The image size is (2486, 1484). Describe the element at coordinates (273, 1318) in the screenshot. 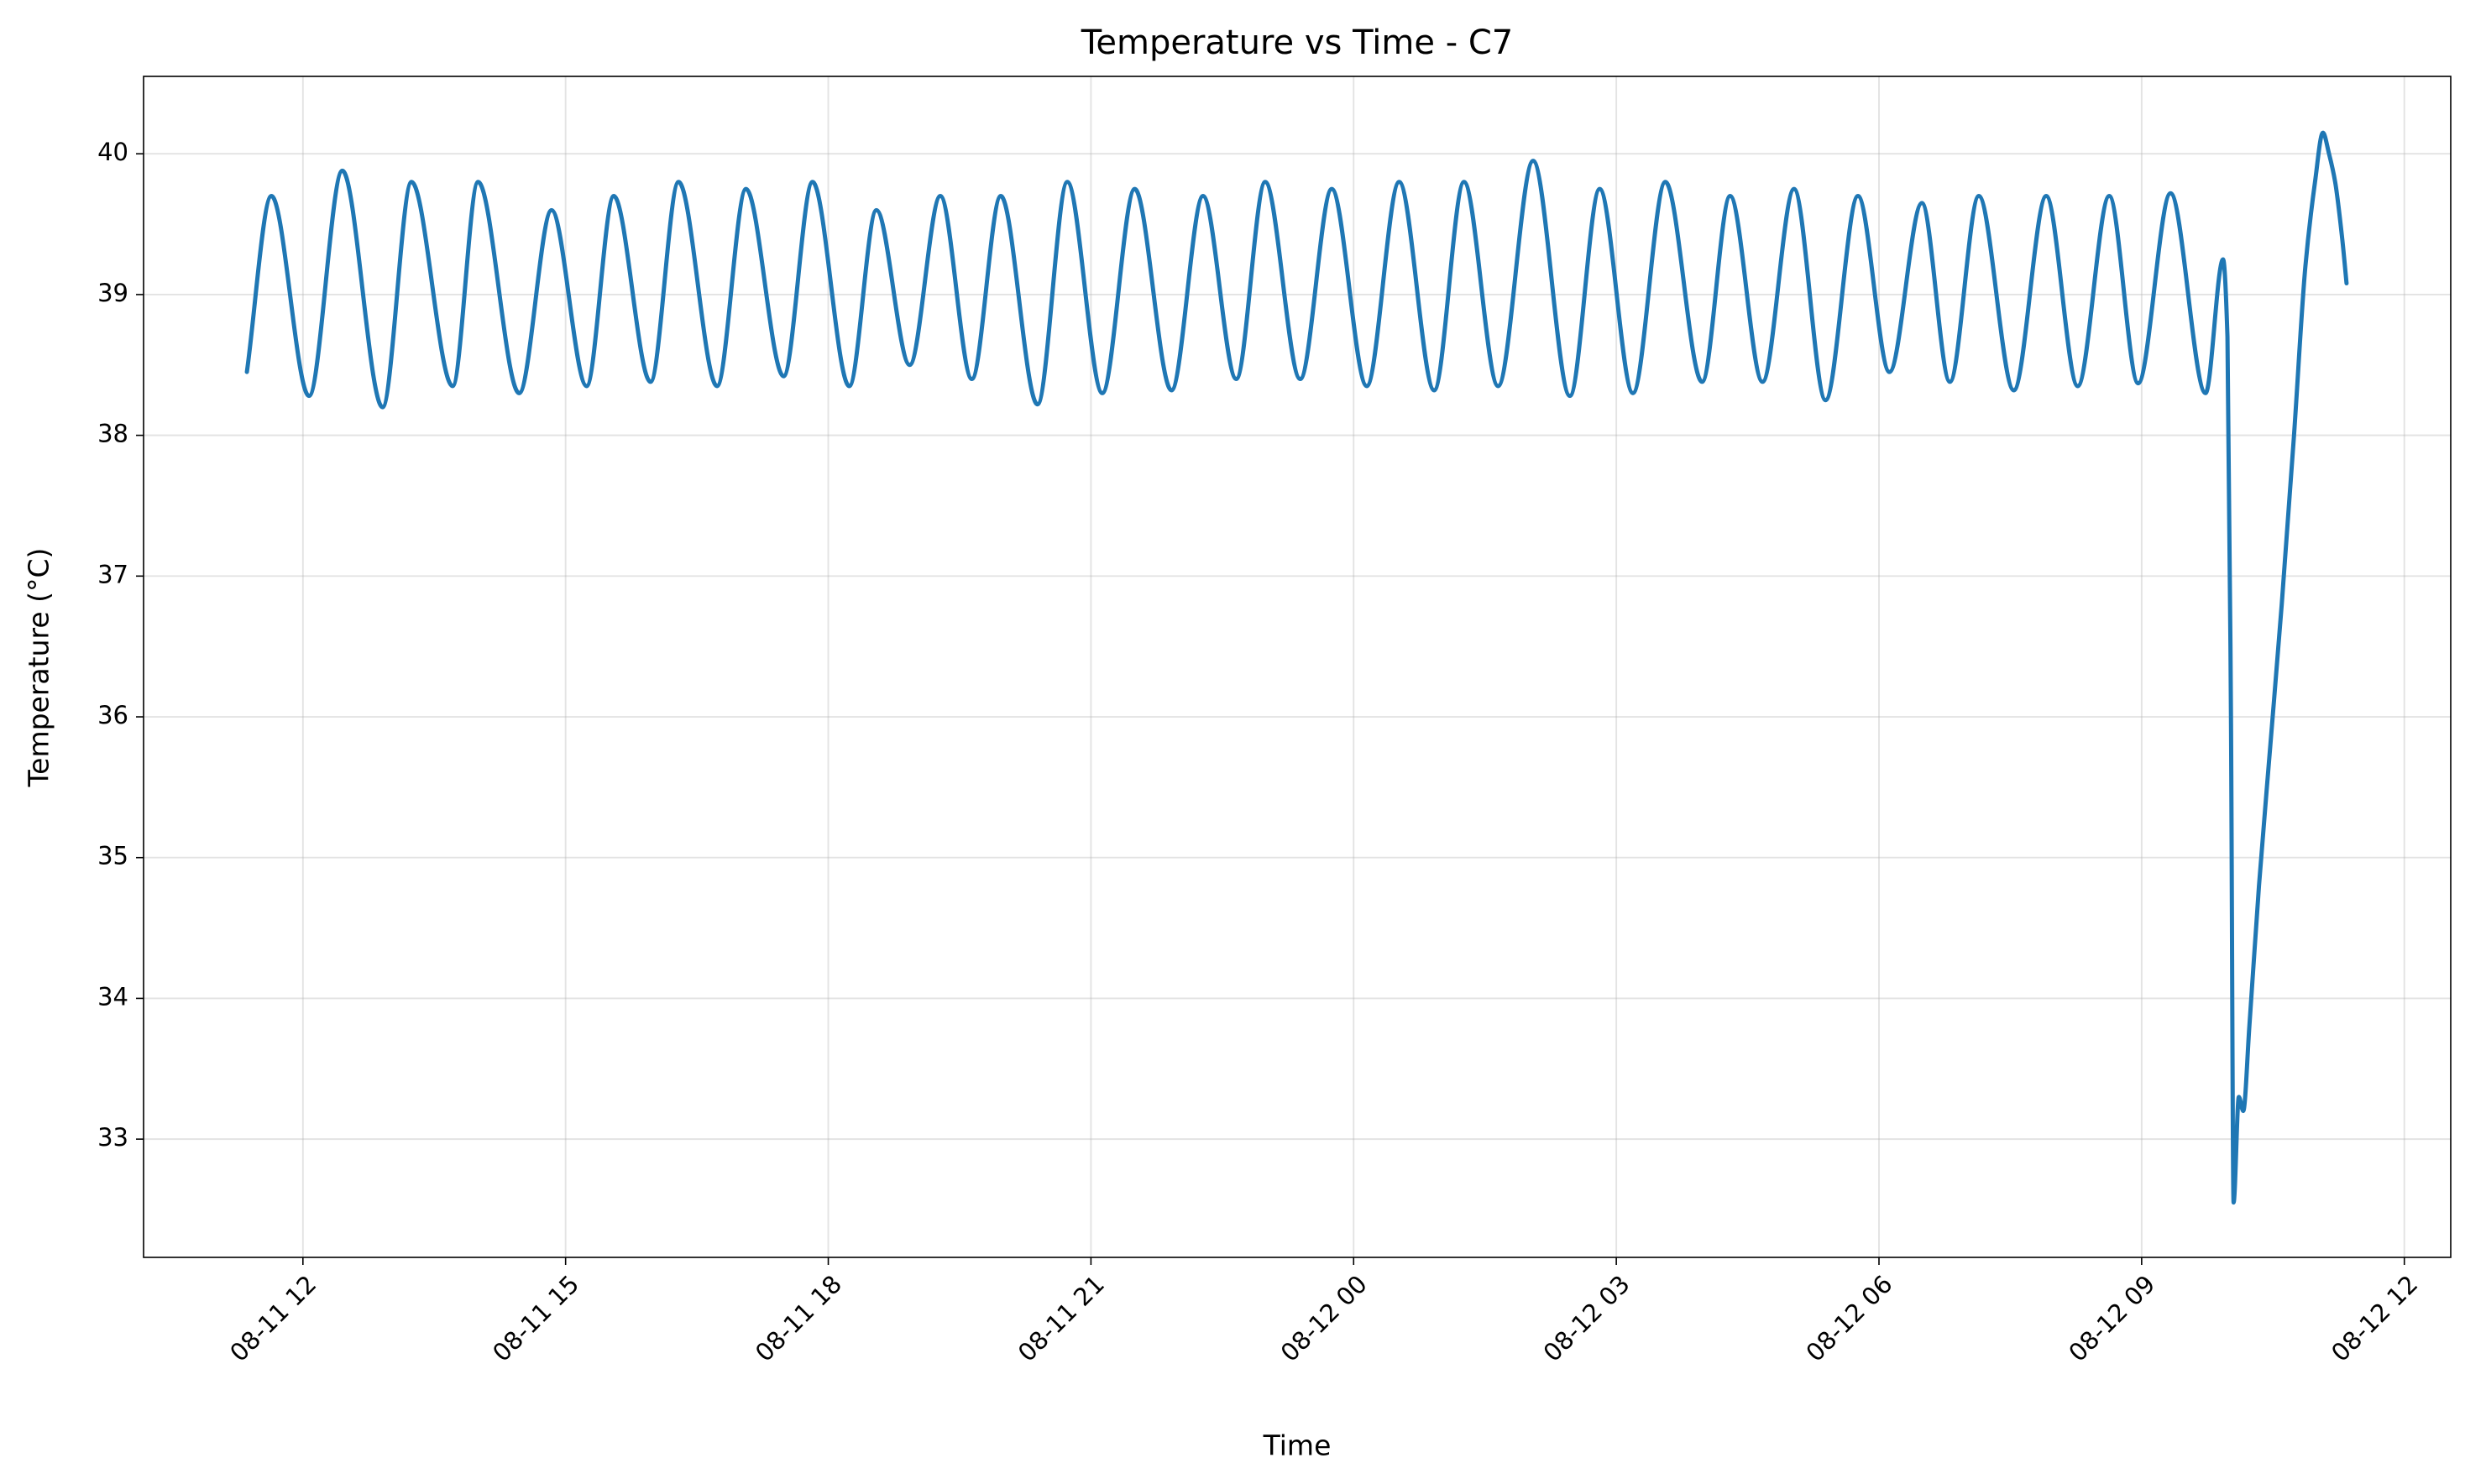

I see `x-tick-label: 08-11 12` at that location.